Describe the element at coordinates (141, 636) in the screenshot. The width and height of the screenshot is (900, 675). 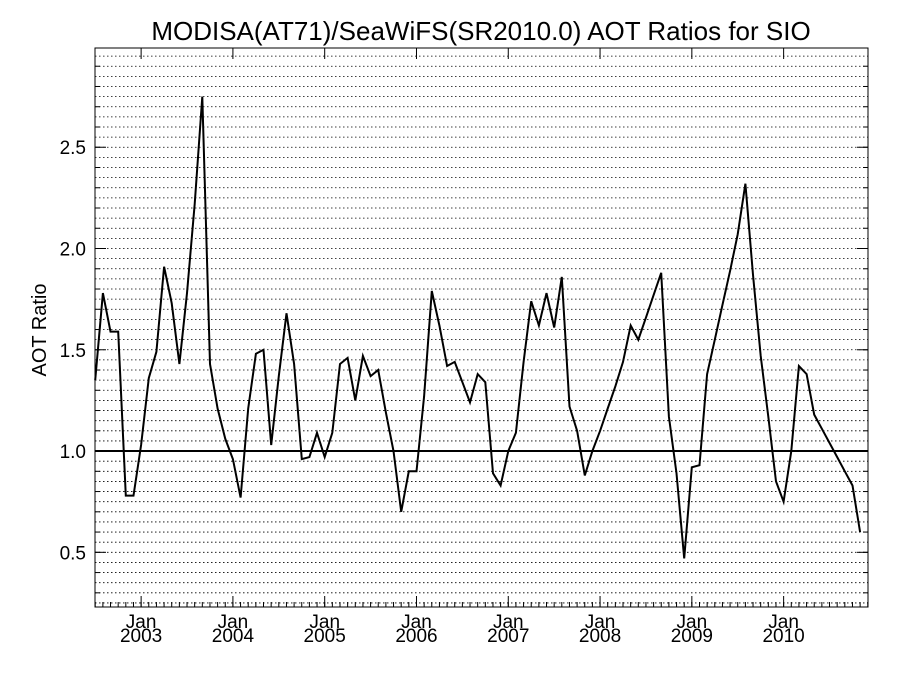
I see `x-tick-year-label: 2003` at that location.